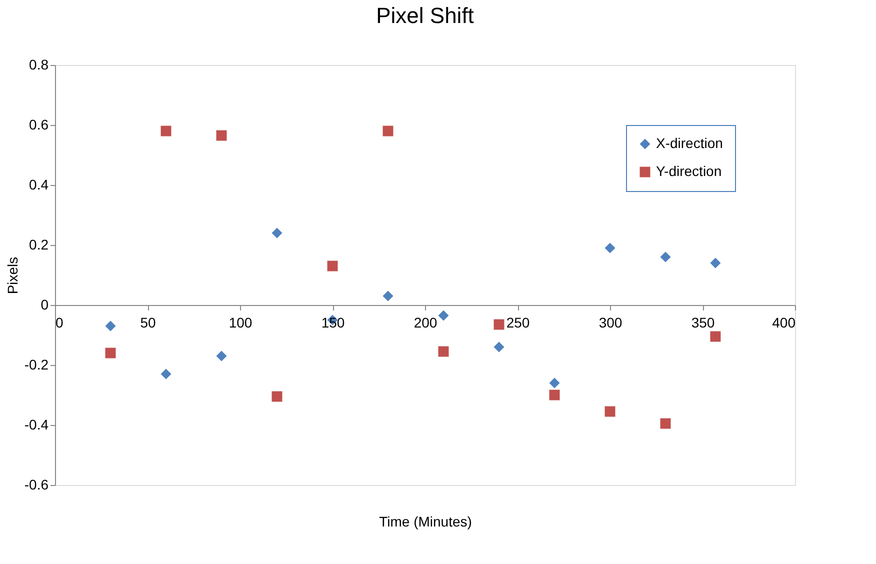  What do you see at coordinates (39, 184) in the screenshot?
I see `y-tick-label: 0.4` at bounding box center [39, 184].